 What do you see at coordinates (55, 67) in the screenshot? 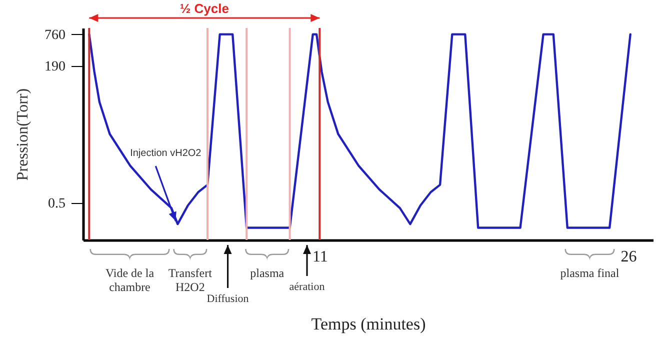
I see `y-tick-label: 190` at bounding box center [55, 67].